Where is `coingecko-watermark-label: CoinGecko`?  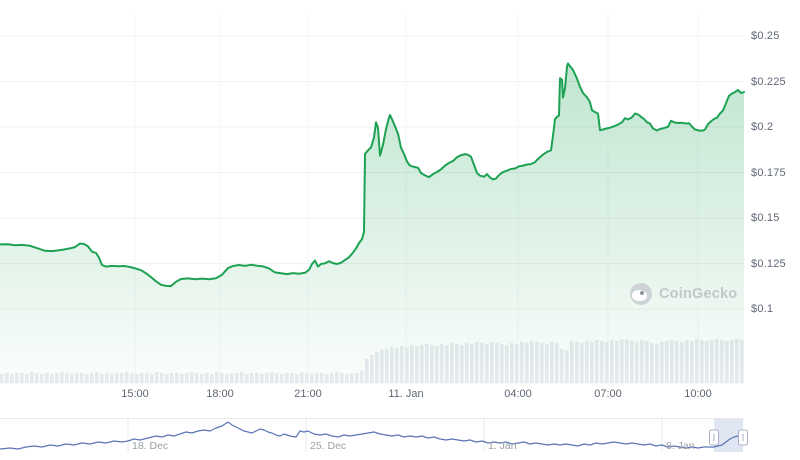
coingecko-watermark-label: CoinGecko is located at coordinates (698, 294).